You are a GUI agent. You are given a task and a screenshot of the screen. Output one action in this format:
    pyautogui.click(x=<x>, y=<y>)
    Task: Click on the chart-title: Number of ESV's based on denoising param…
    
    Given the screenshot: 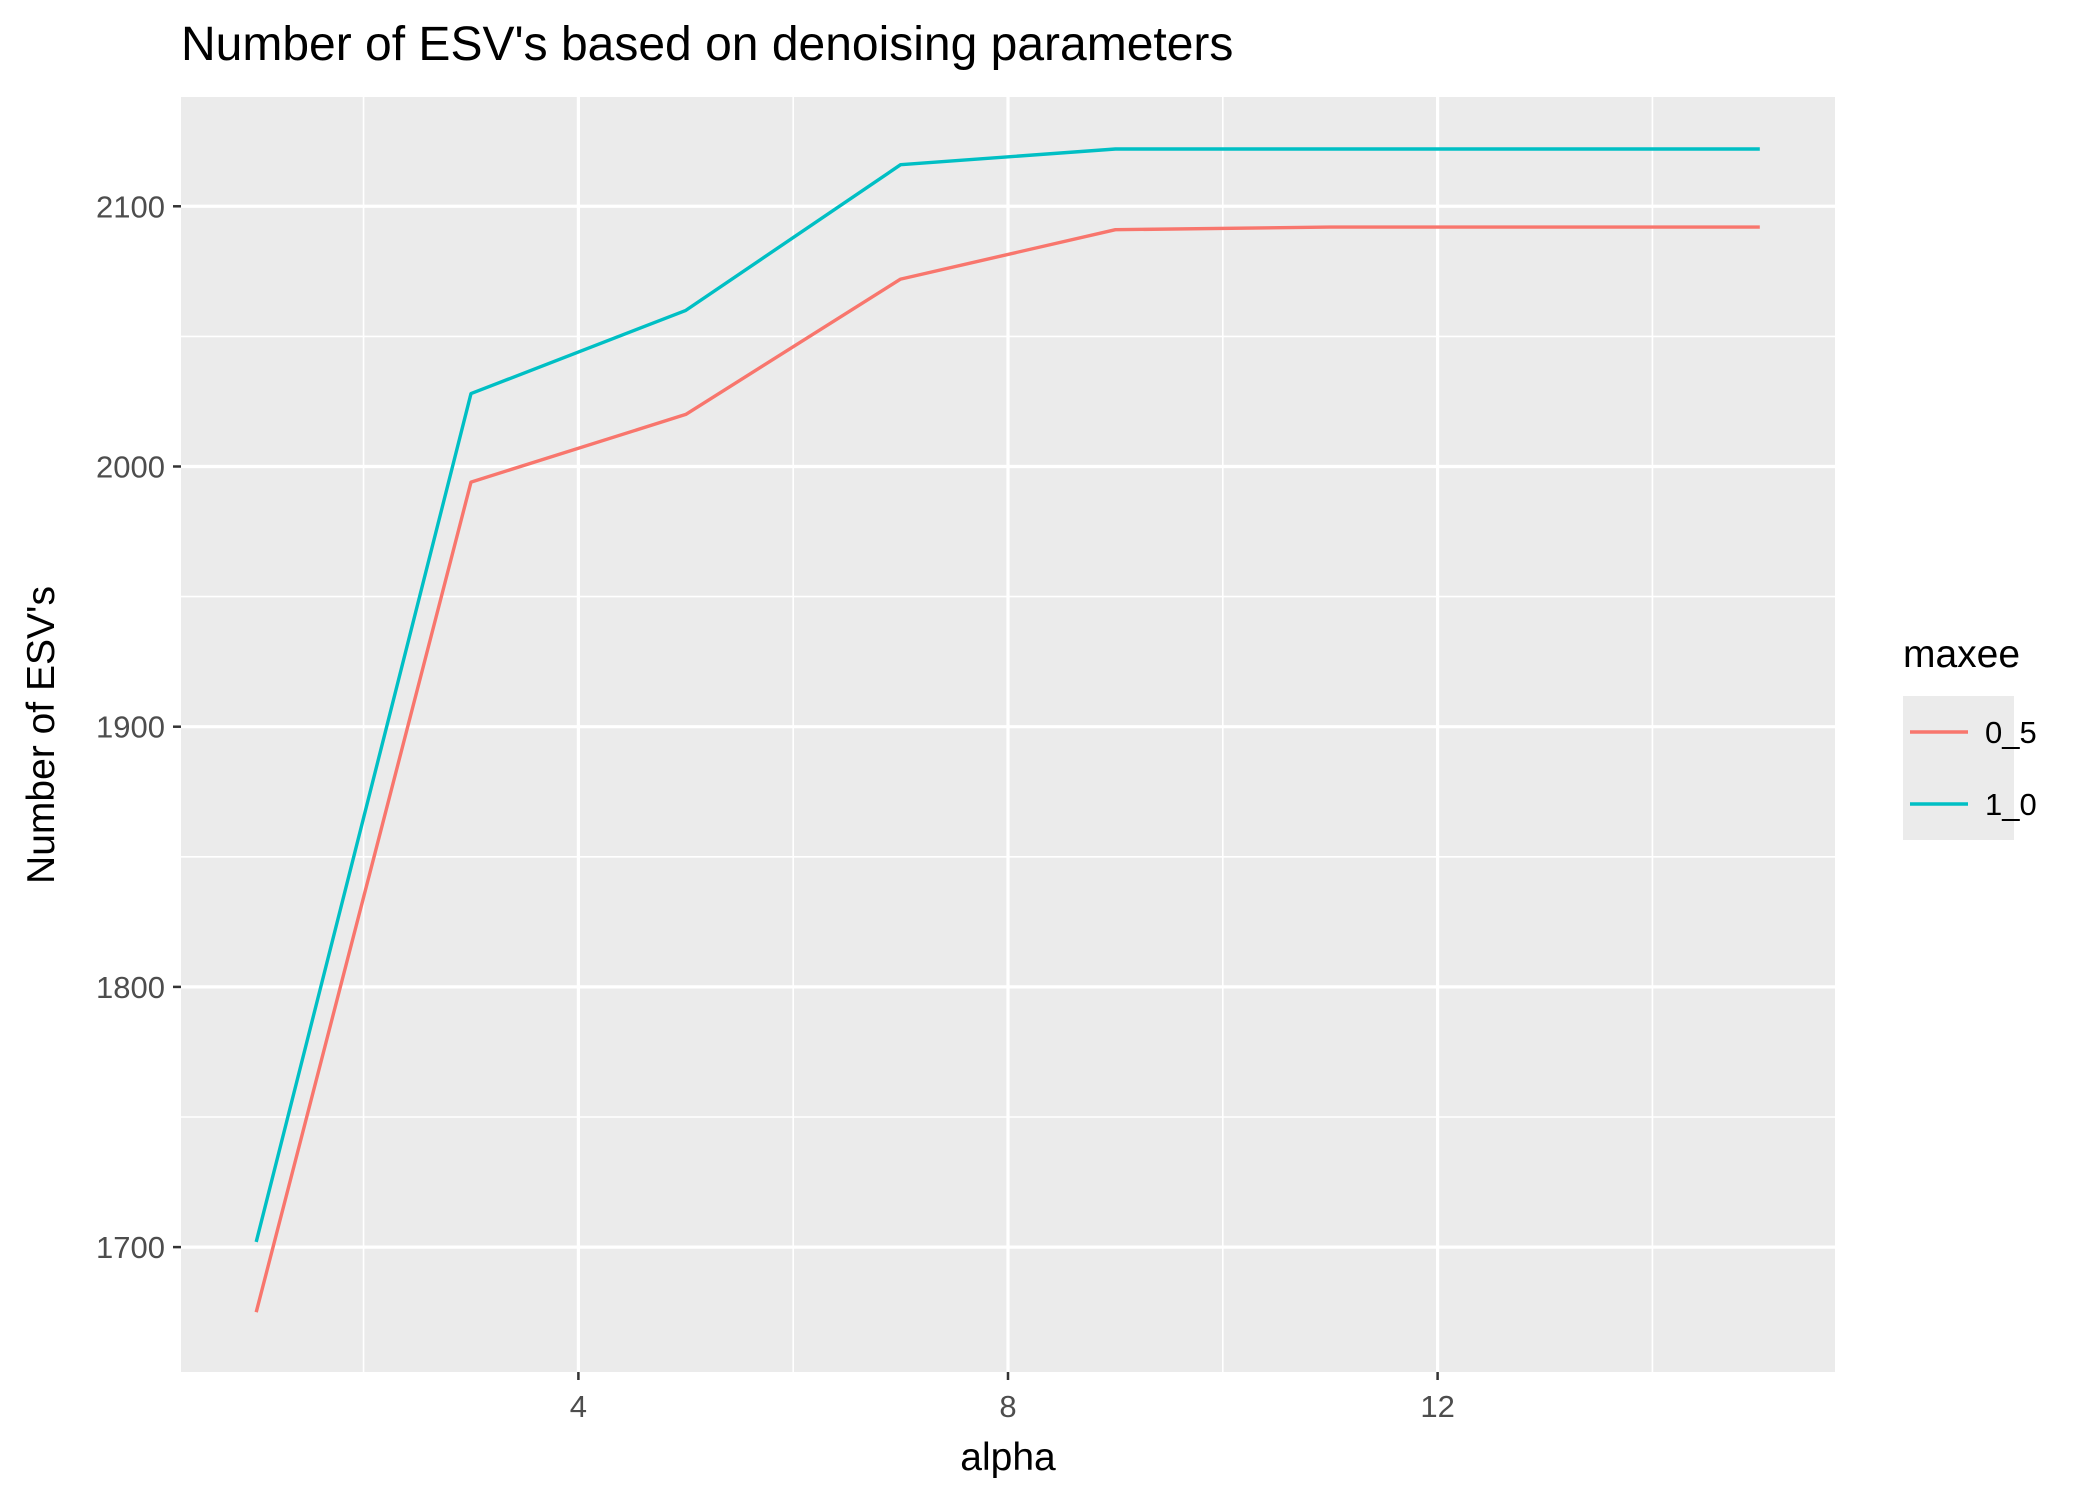 What is the action you would take?
    pyautogui.click(x=707, y=44)
    